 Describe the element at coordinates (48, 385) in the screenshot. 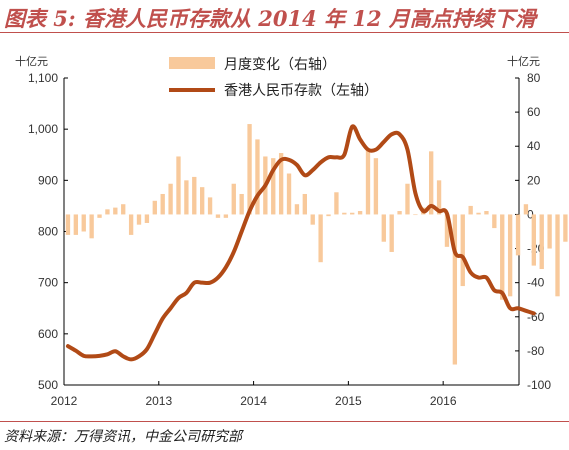

I see `left-axis-tick-label: 500` at that location.